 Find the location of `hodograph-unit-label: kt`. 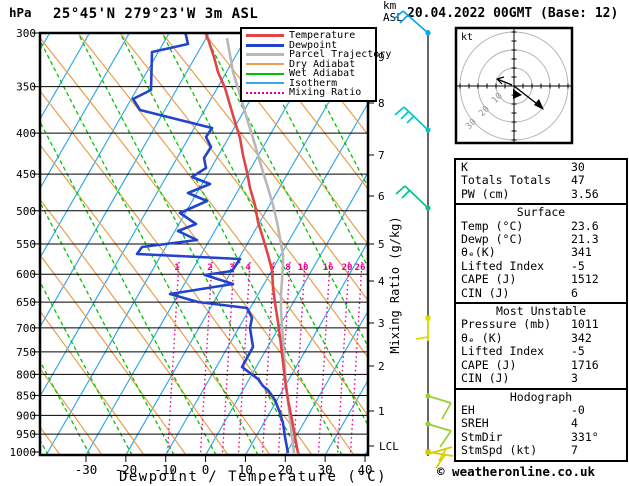

hodograph-unit-label: kt is located at coordinates (467, 37).